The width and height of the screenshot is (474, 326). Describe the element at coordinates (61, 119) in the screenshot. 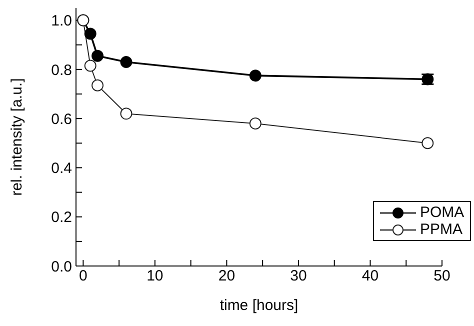

I see `y-tick-label: 0.6` at that location.